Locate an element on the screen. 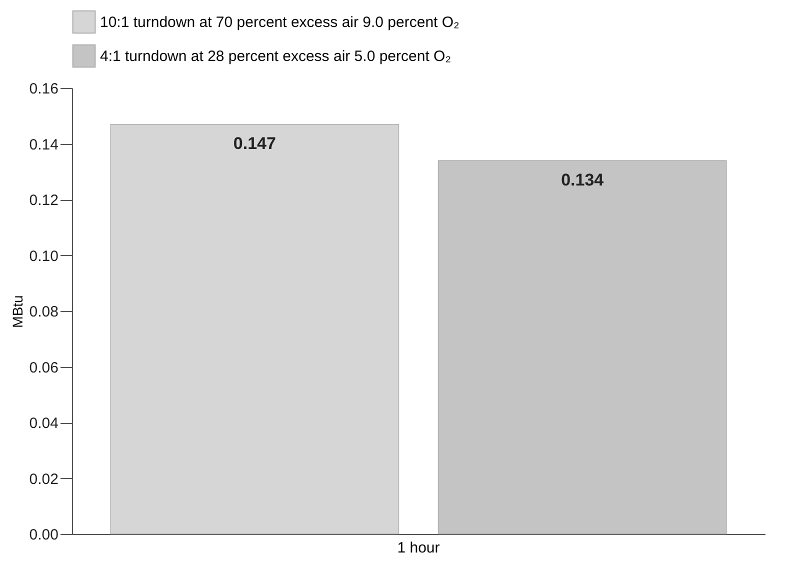 The width and height of the screenshot is (785, 565). y-tick-label: 0.10 is located at coordinates (43, 256).